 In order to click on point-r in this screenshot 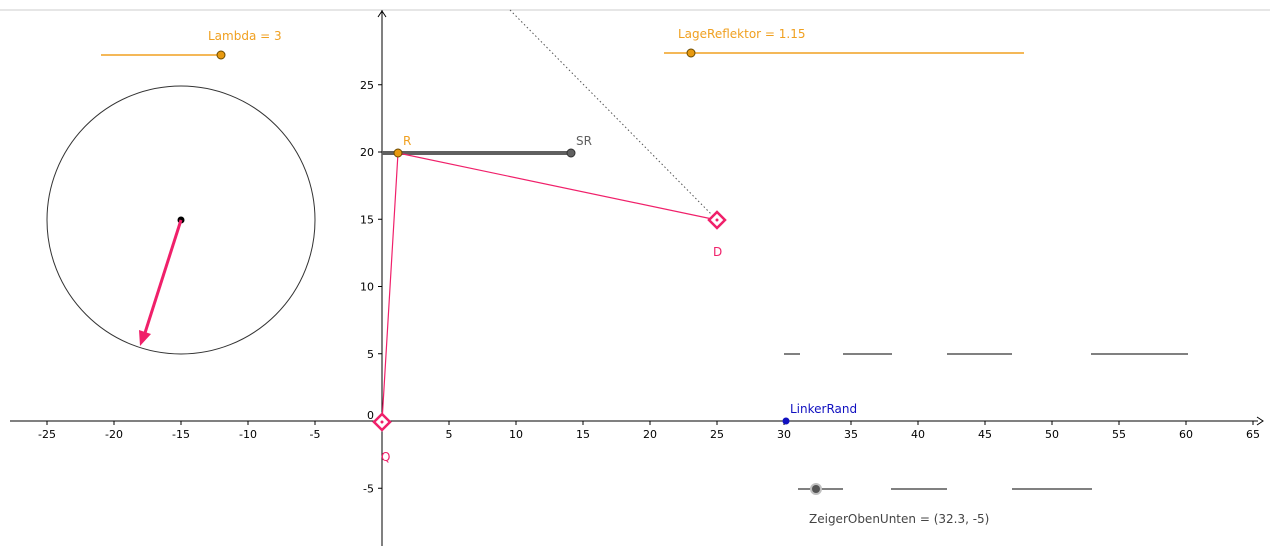, I will do `click(398, 153)`.